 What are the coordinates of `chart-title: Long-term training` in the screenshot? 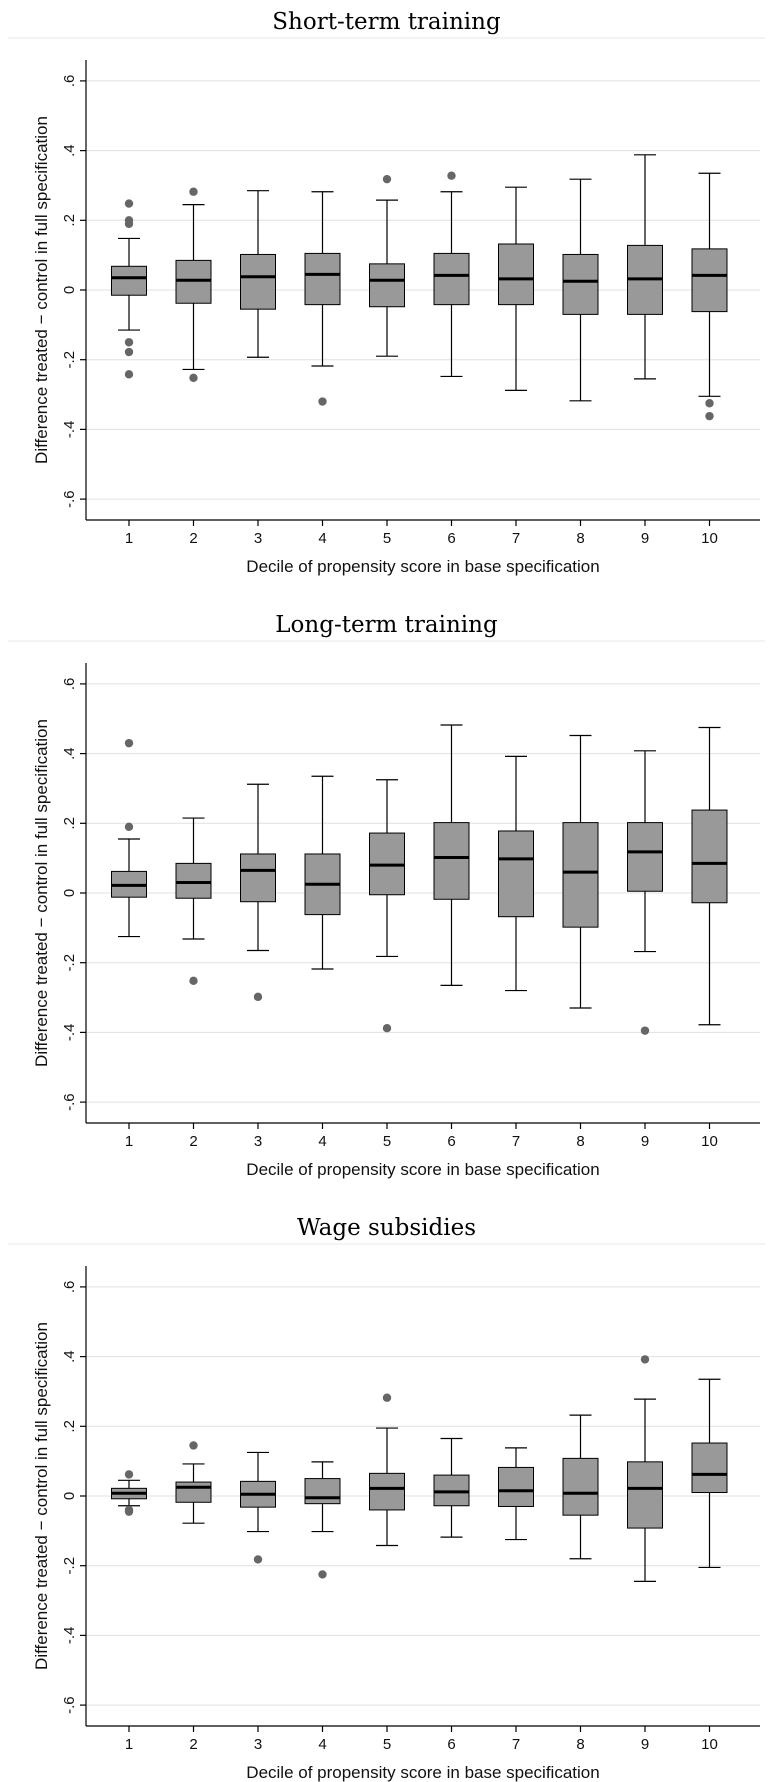 It's located at (386, 625).